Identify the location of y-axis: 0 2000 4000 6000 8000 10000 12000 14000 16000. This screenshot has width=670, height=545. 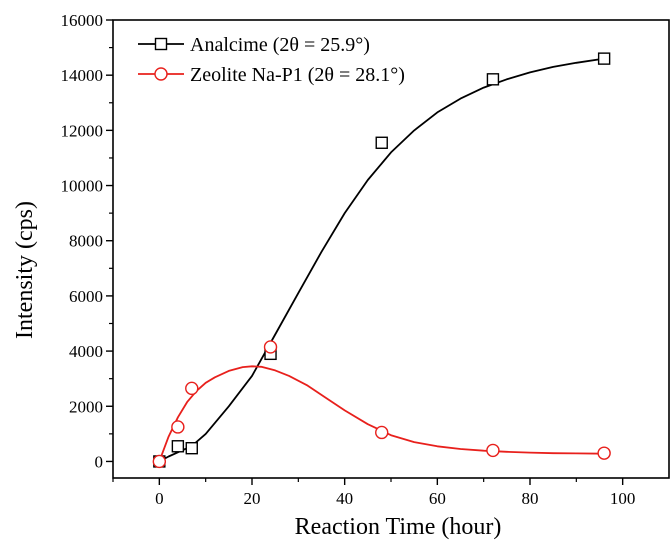
(87, 241).